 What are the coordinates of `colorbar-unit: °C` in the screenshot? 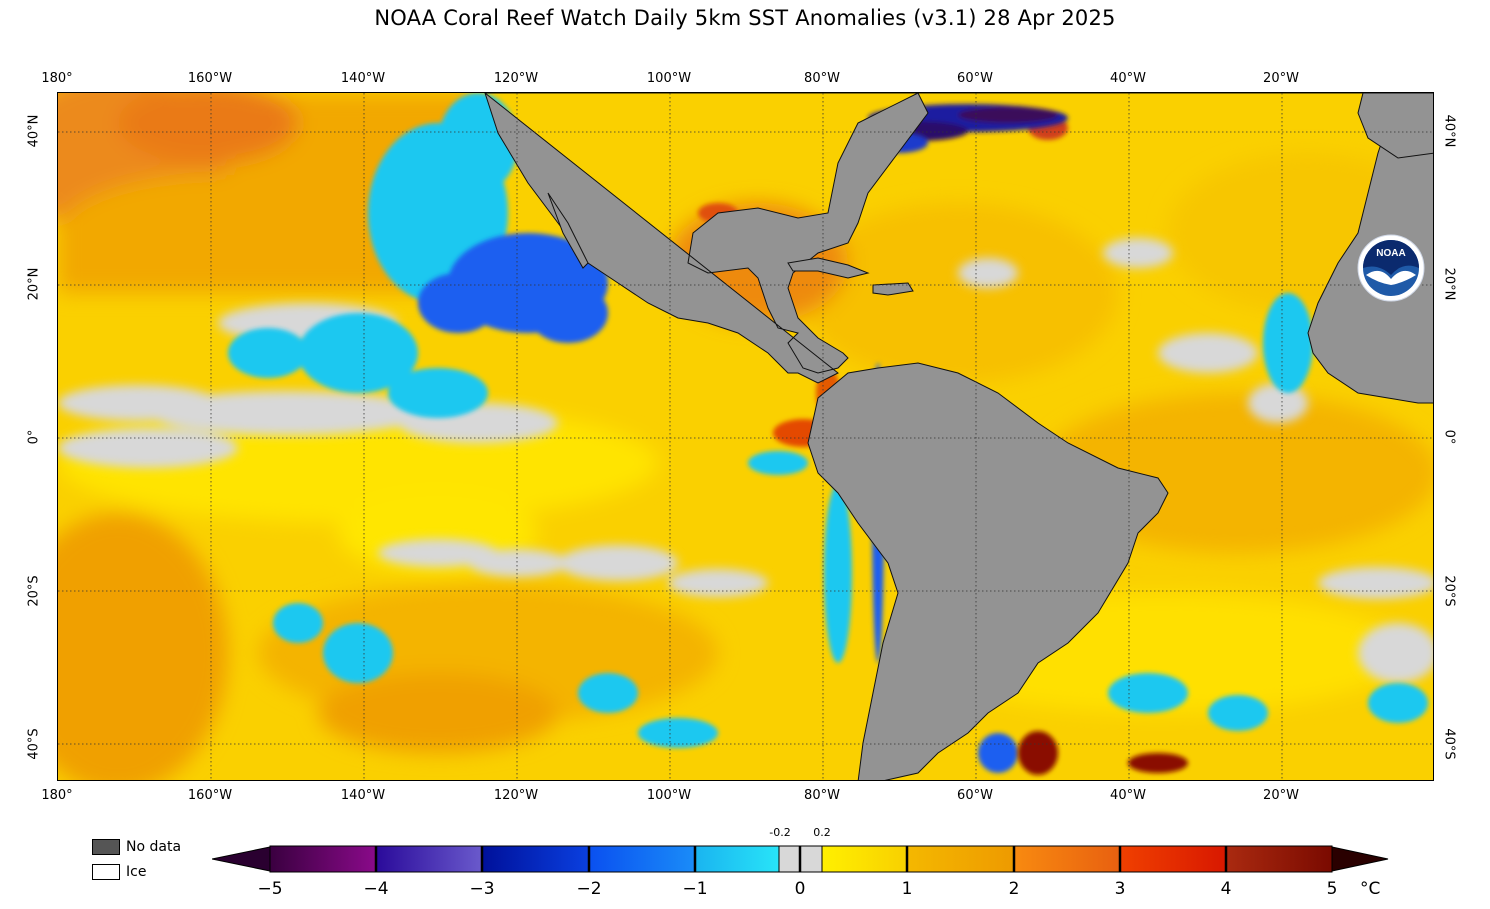 It's located at (1370, 889).